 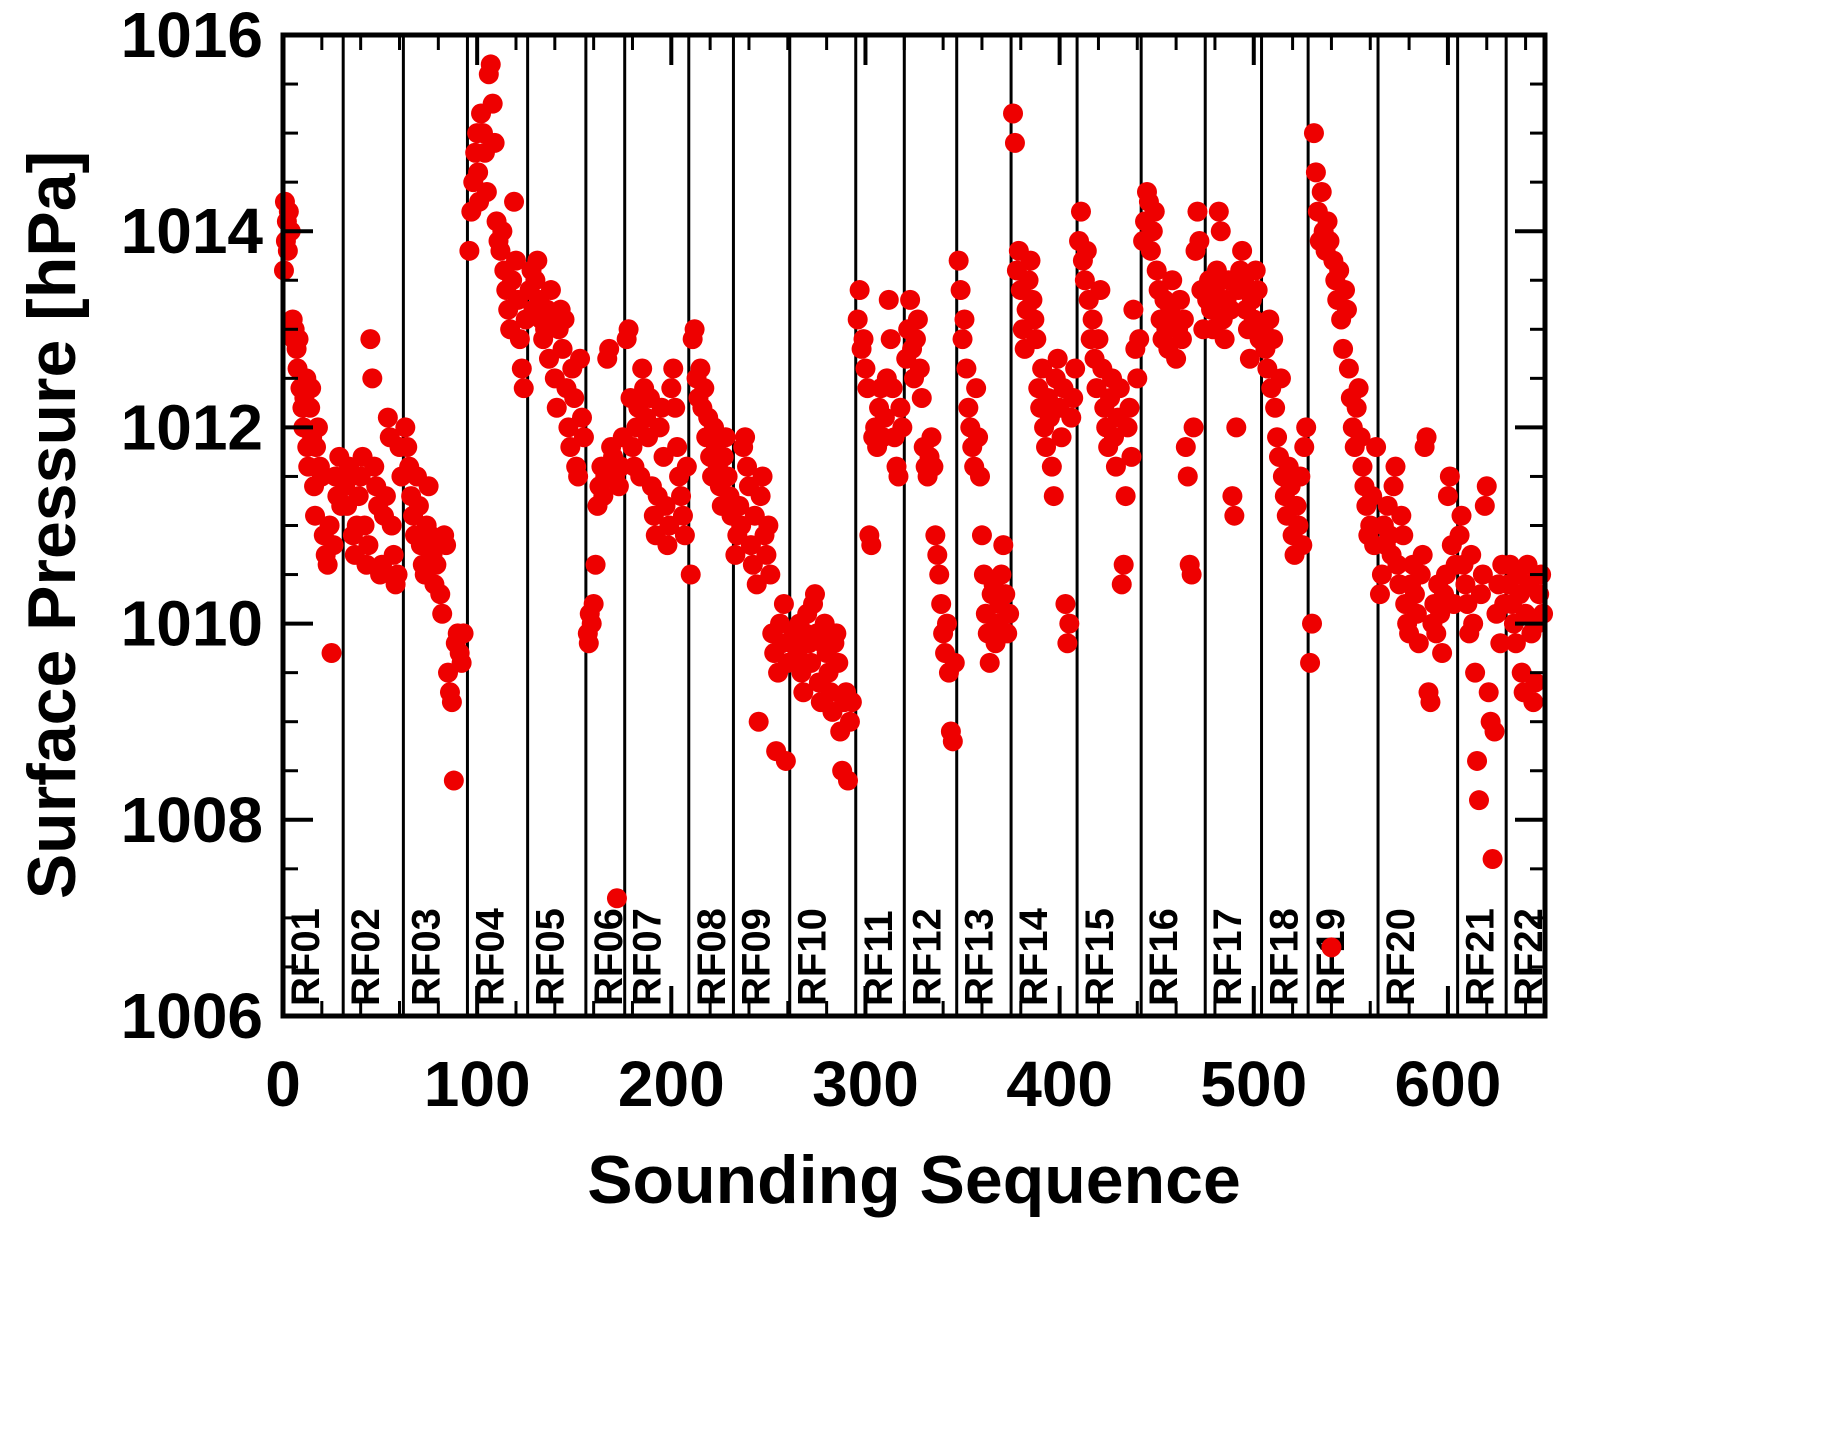 I want to click on y-tick-label: 1010, so click(x=192, y=624).